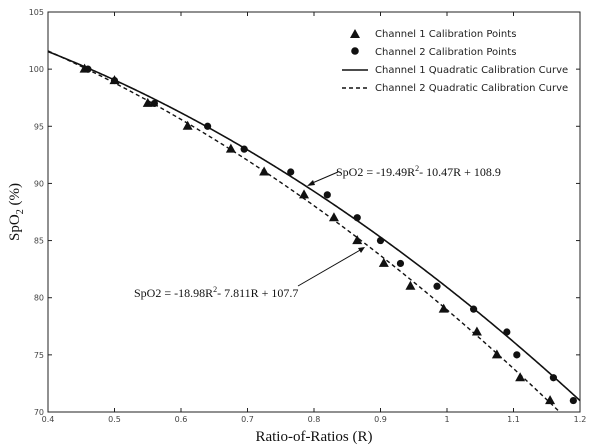 This screenshot has width=597, height=448. What do you see at coordinates (330, 267) in the screenshot?
I see `annotation-channel1-arrow` at bounding box center [330, 267].